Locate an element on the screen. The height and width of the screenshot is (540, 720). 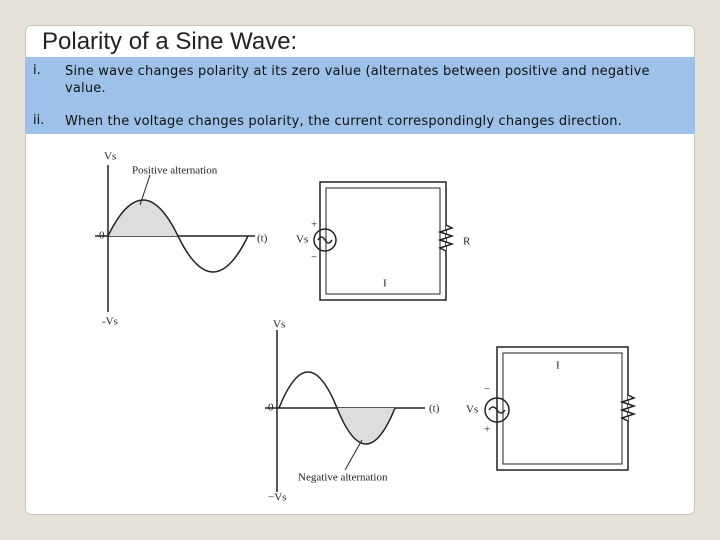
wire is located at coordinates (562, 408).